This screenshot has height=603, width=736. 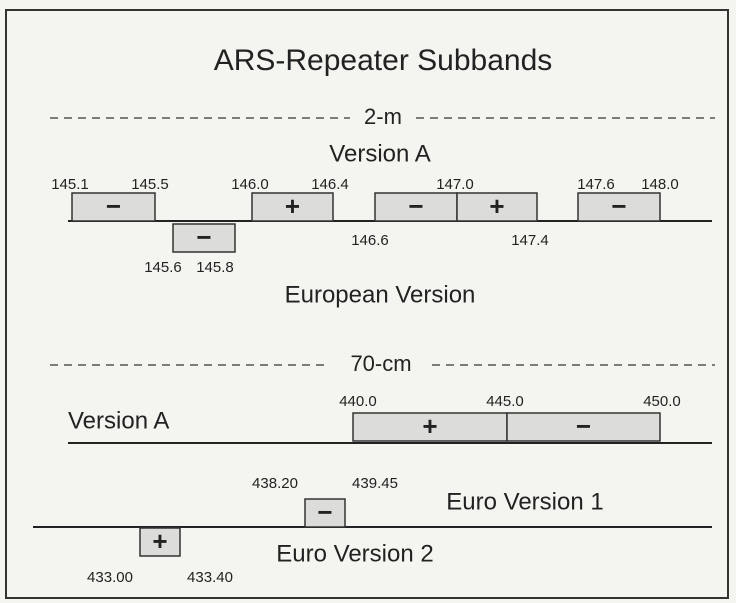 I want to click on frequency-label: 450.0, so click(x=662, y=401).